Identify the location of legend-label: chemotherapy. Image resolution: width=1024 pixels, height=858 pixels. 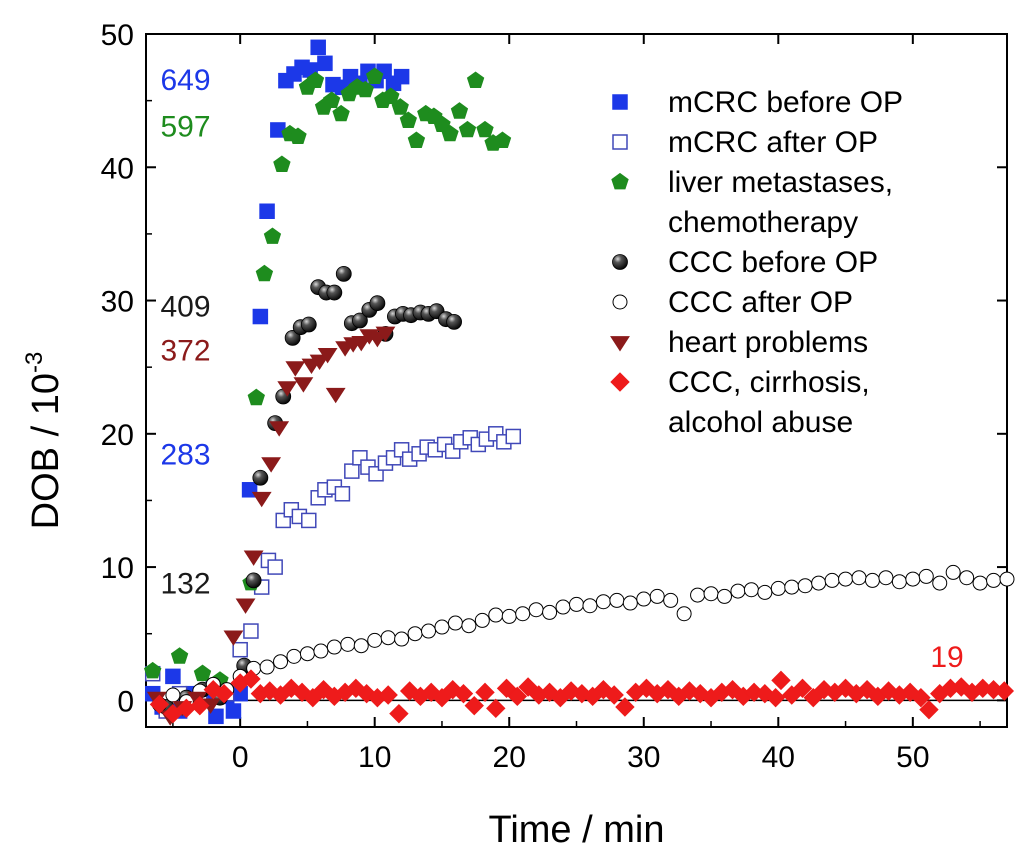
(763, 222).